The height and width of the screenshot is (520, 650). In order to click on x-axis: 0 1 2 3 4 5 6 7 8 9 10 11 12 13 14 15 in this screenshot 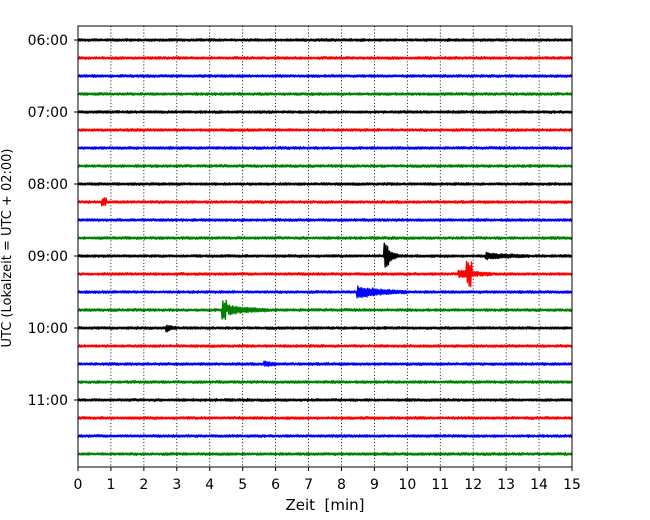, I will do `click(327, 480)`.